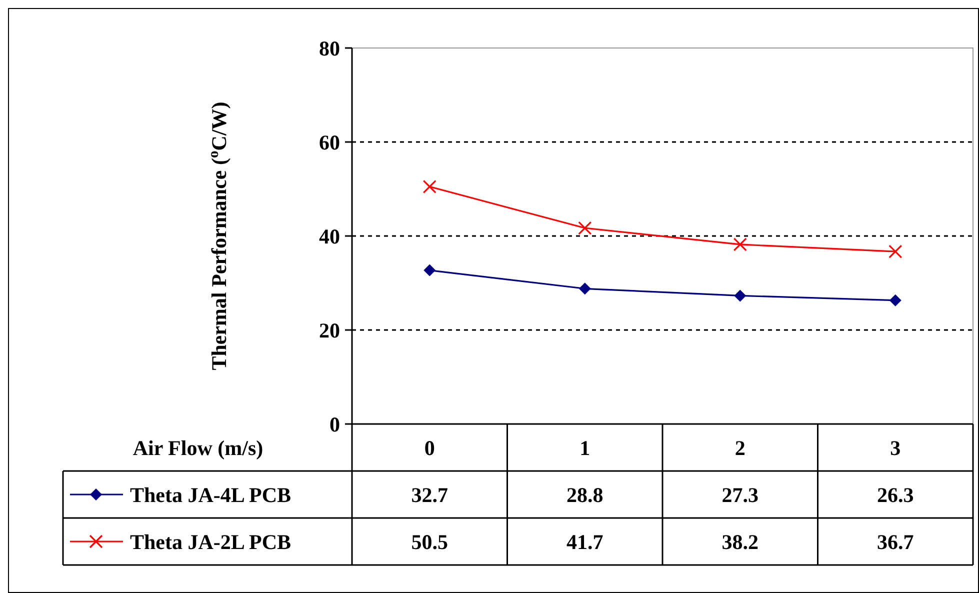 Image resolution: width=979 pixels, height=593 pixels. I want to click on y-tick-label: 40, so click(329, 236).